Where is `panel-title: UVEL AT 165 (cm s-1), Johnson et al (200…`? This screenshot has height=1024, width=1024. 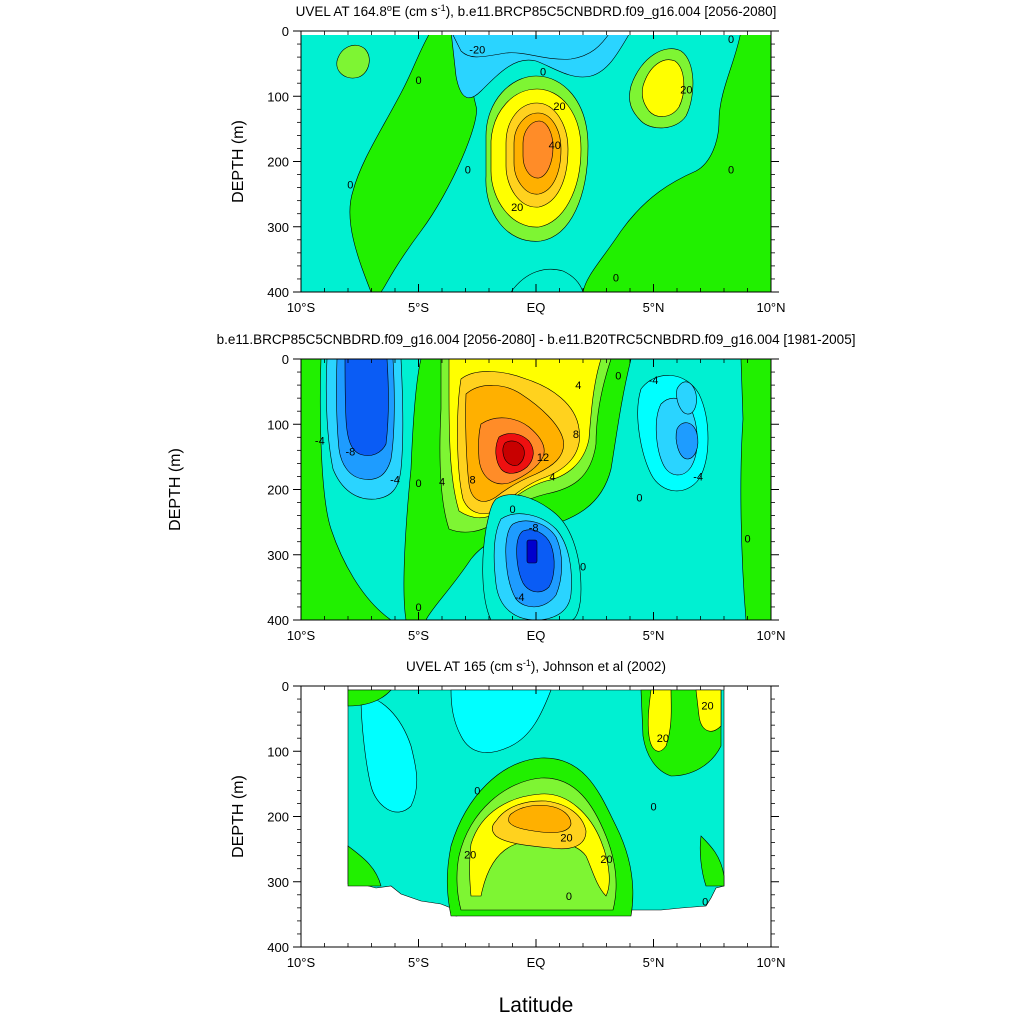 panel-title: UVEL AT 165 (cm s-1), Johnson et al (200… is located at coordinates (536, 666).